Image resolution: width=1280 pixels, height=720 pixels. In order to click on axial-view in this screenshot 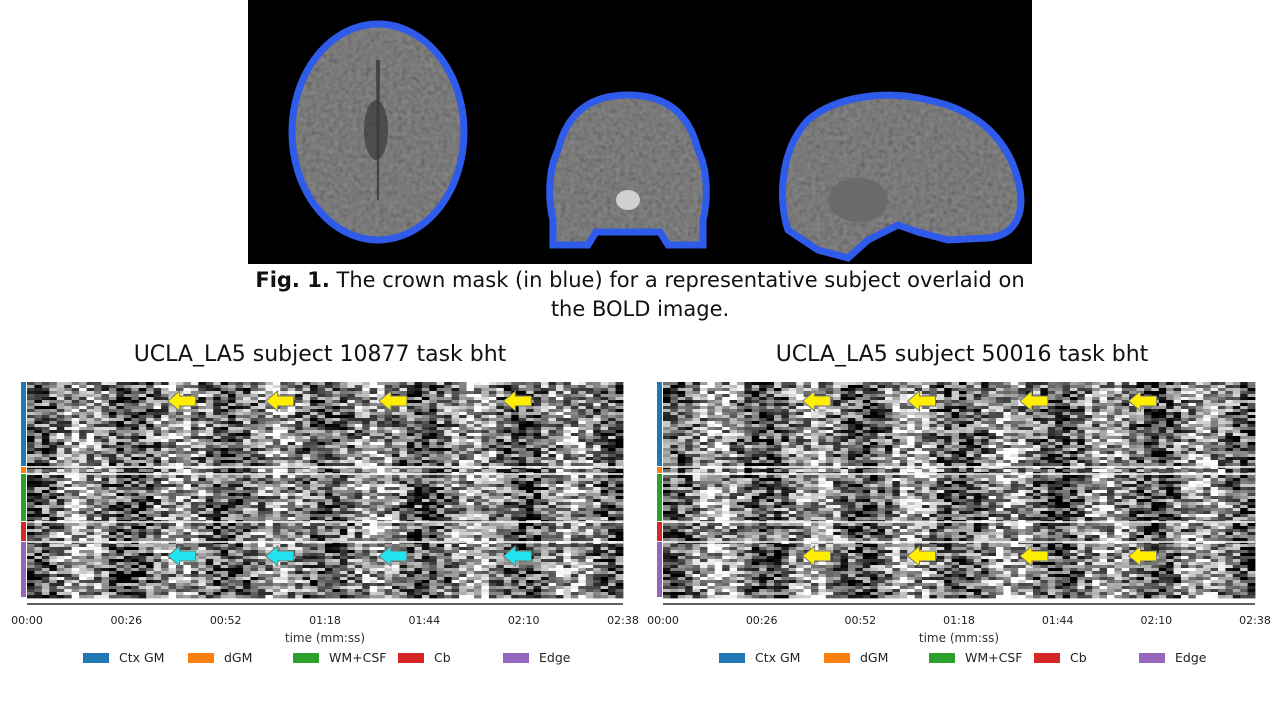, I will do `click(378, 132)`.